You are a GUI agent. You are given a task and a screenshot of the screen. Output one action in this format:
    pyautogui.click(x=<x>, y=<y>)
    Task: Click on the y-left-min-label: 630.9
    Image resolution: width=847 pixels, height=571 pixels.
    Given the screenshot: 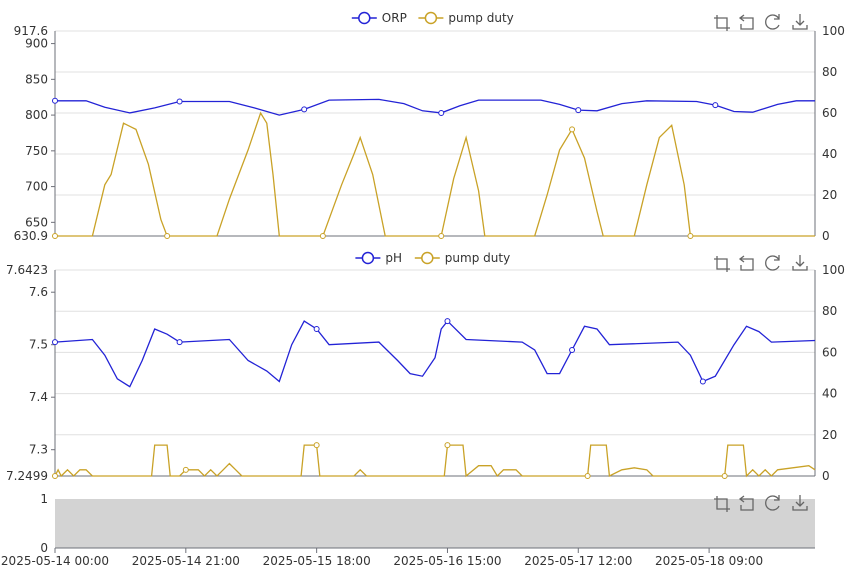 What is the action you would take?
    pyautogui.click(x=31, y=236)
    